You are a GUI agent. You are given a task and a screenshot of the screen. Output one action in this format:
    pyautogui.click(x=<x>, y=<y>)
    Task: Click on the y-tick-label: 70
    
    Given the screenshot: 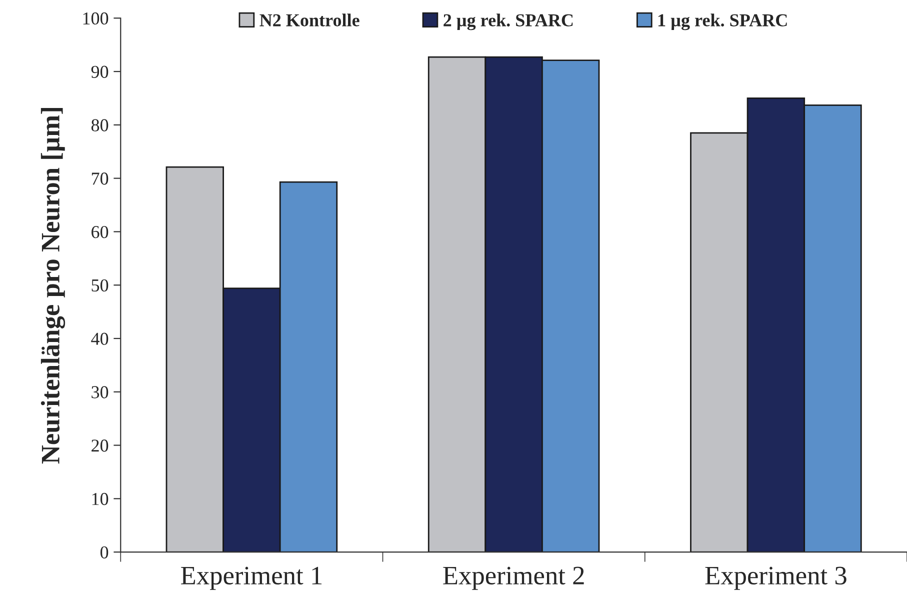 What is the action you would take?
    pyautogui.click(x=100, y=178)
    